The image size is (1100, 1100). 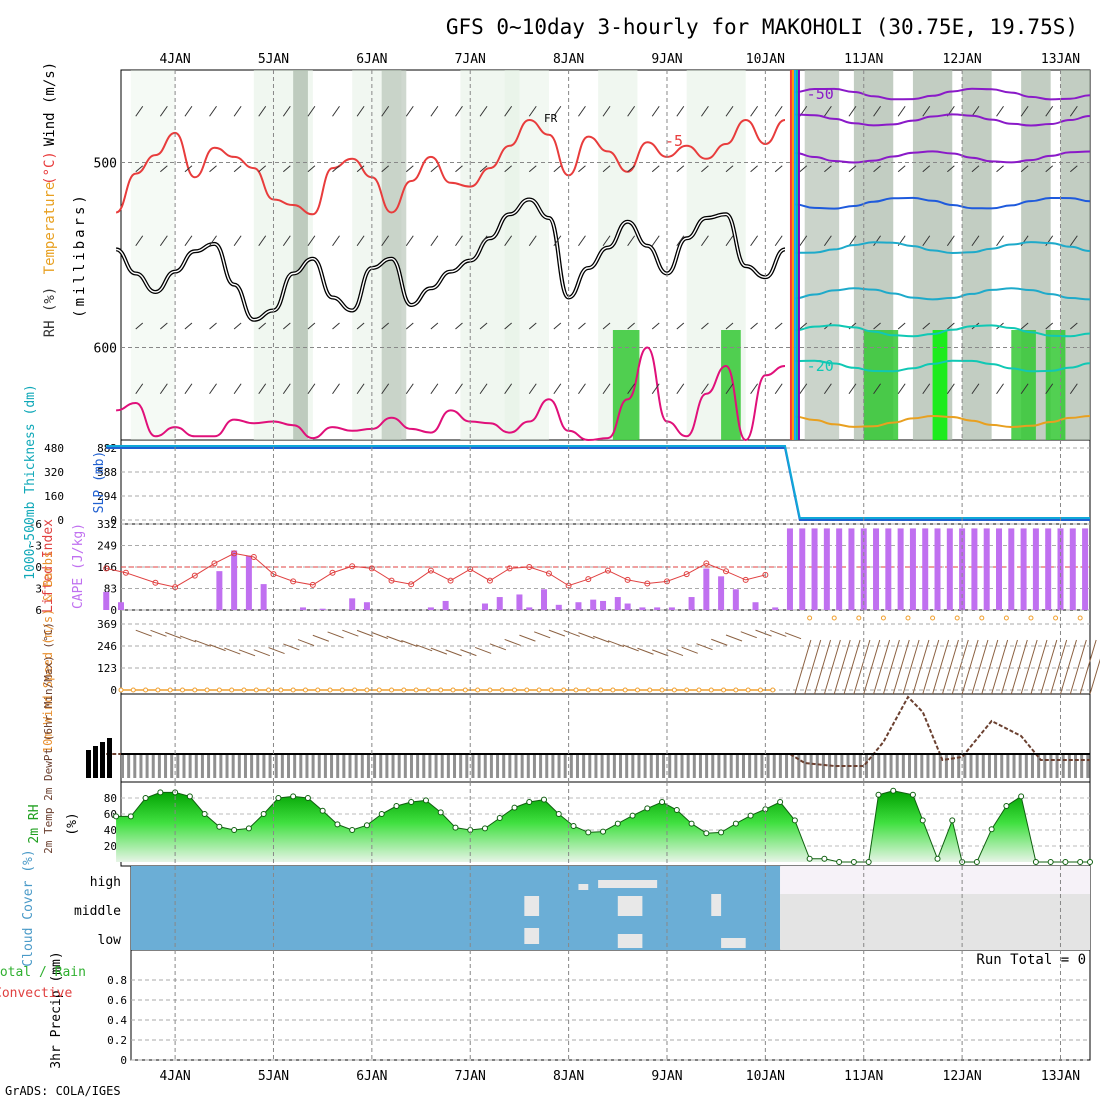 What do you see at coordinates (794, 255) in the screenshot?
I see `transition-stripe` at bounding box center [794, 255].